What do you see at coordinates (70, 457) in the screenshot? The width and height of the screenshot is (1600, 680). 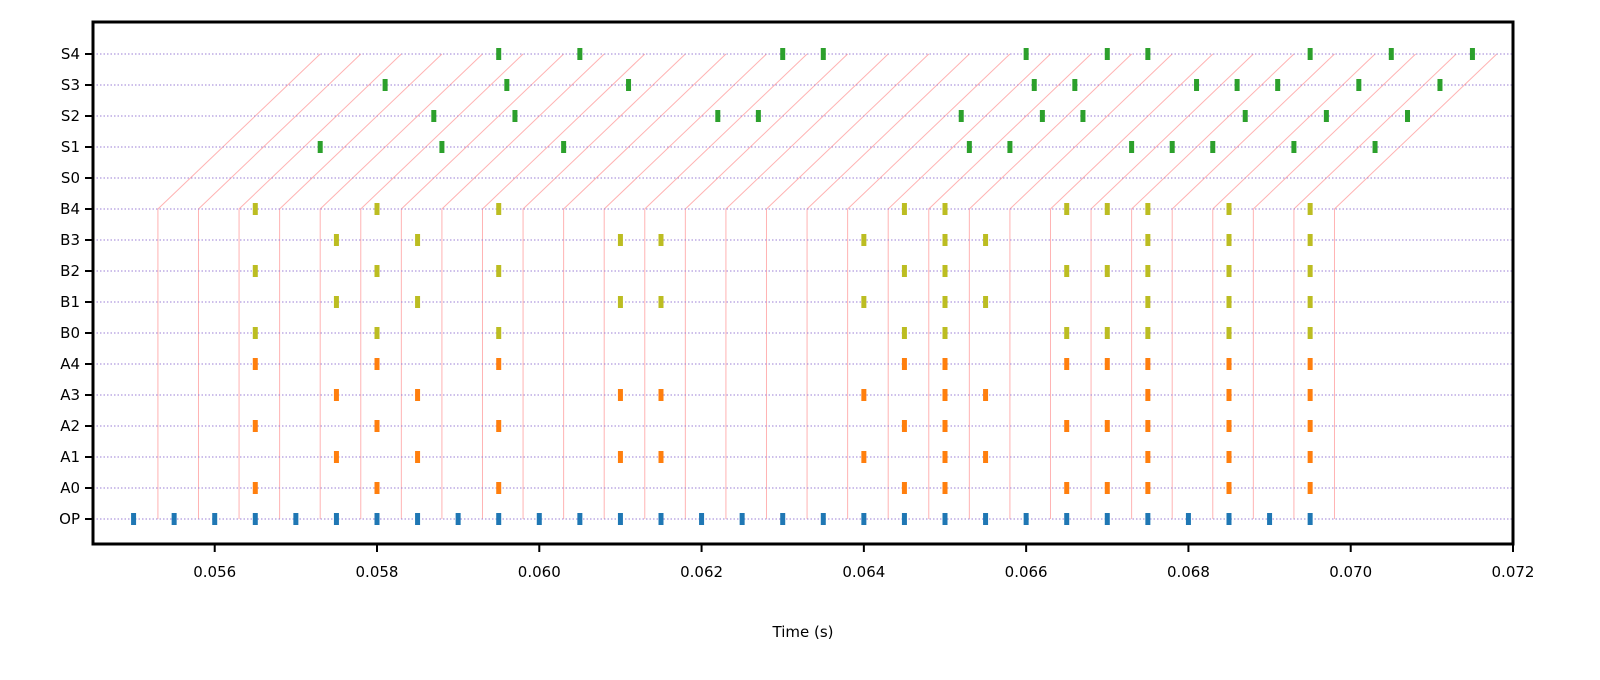 I see `y-tick-label: A1` at bounding box center [70, 457].